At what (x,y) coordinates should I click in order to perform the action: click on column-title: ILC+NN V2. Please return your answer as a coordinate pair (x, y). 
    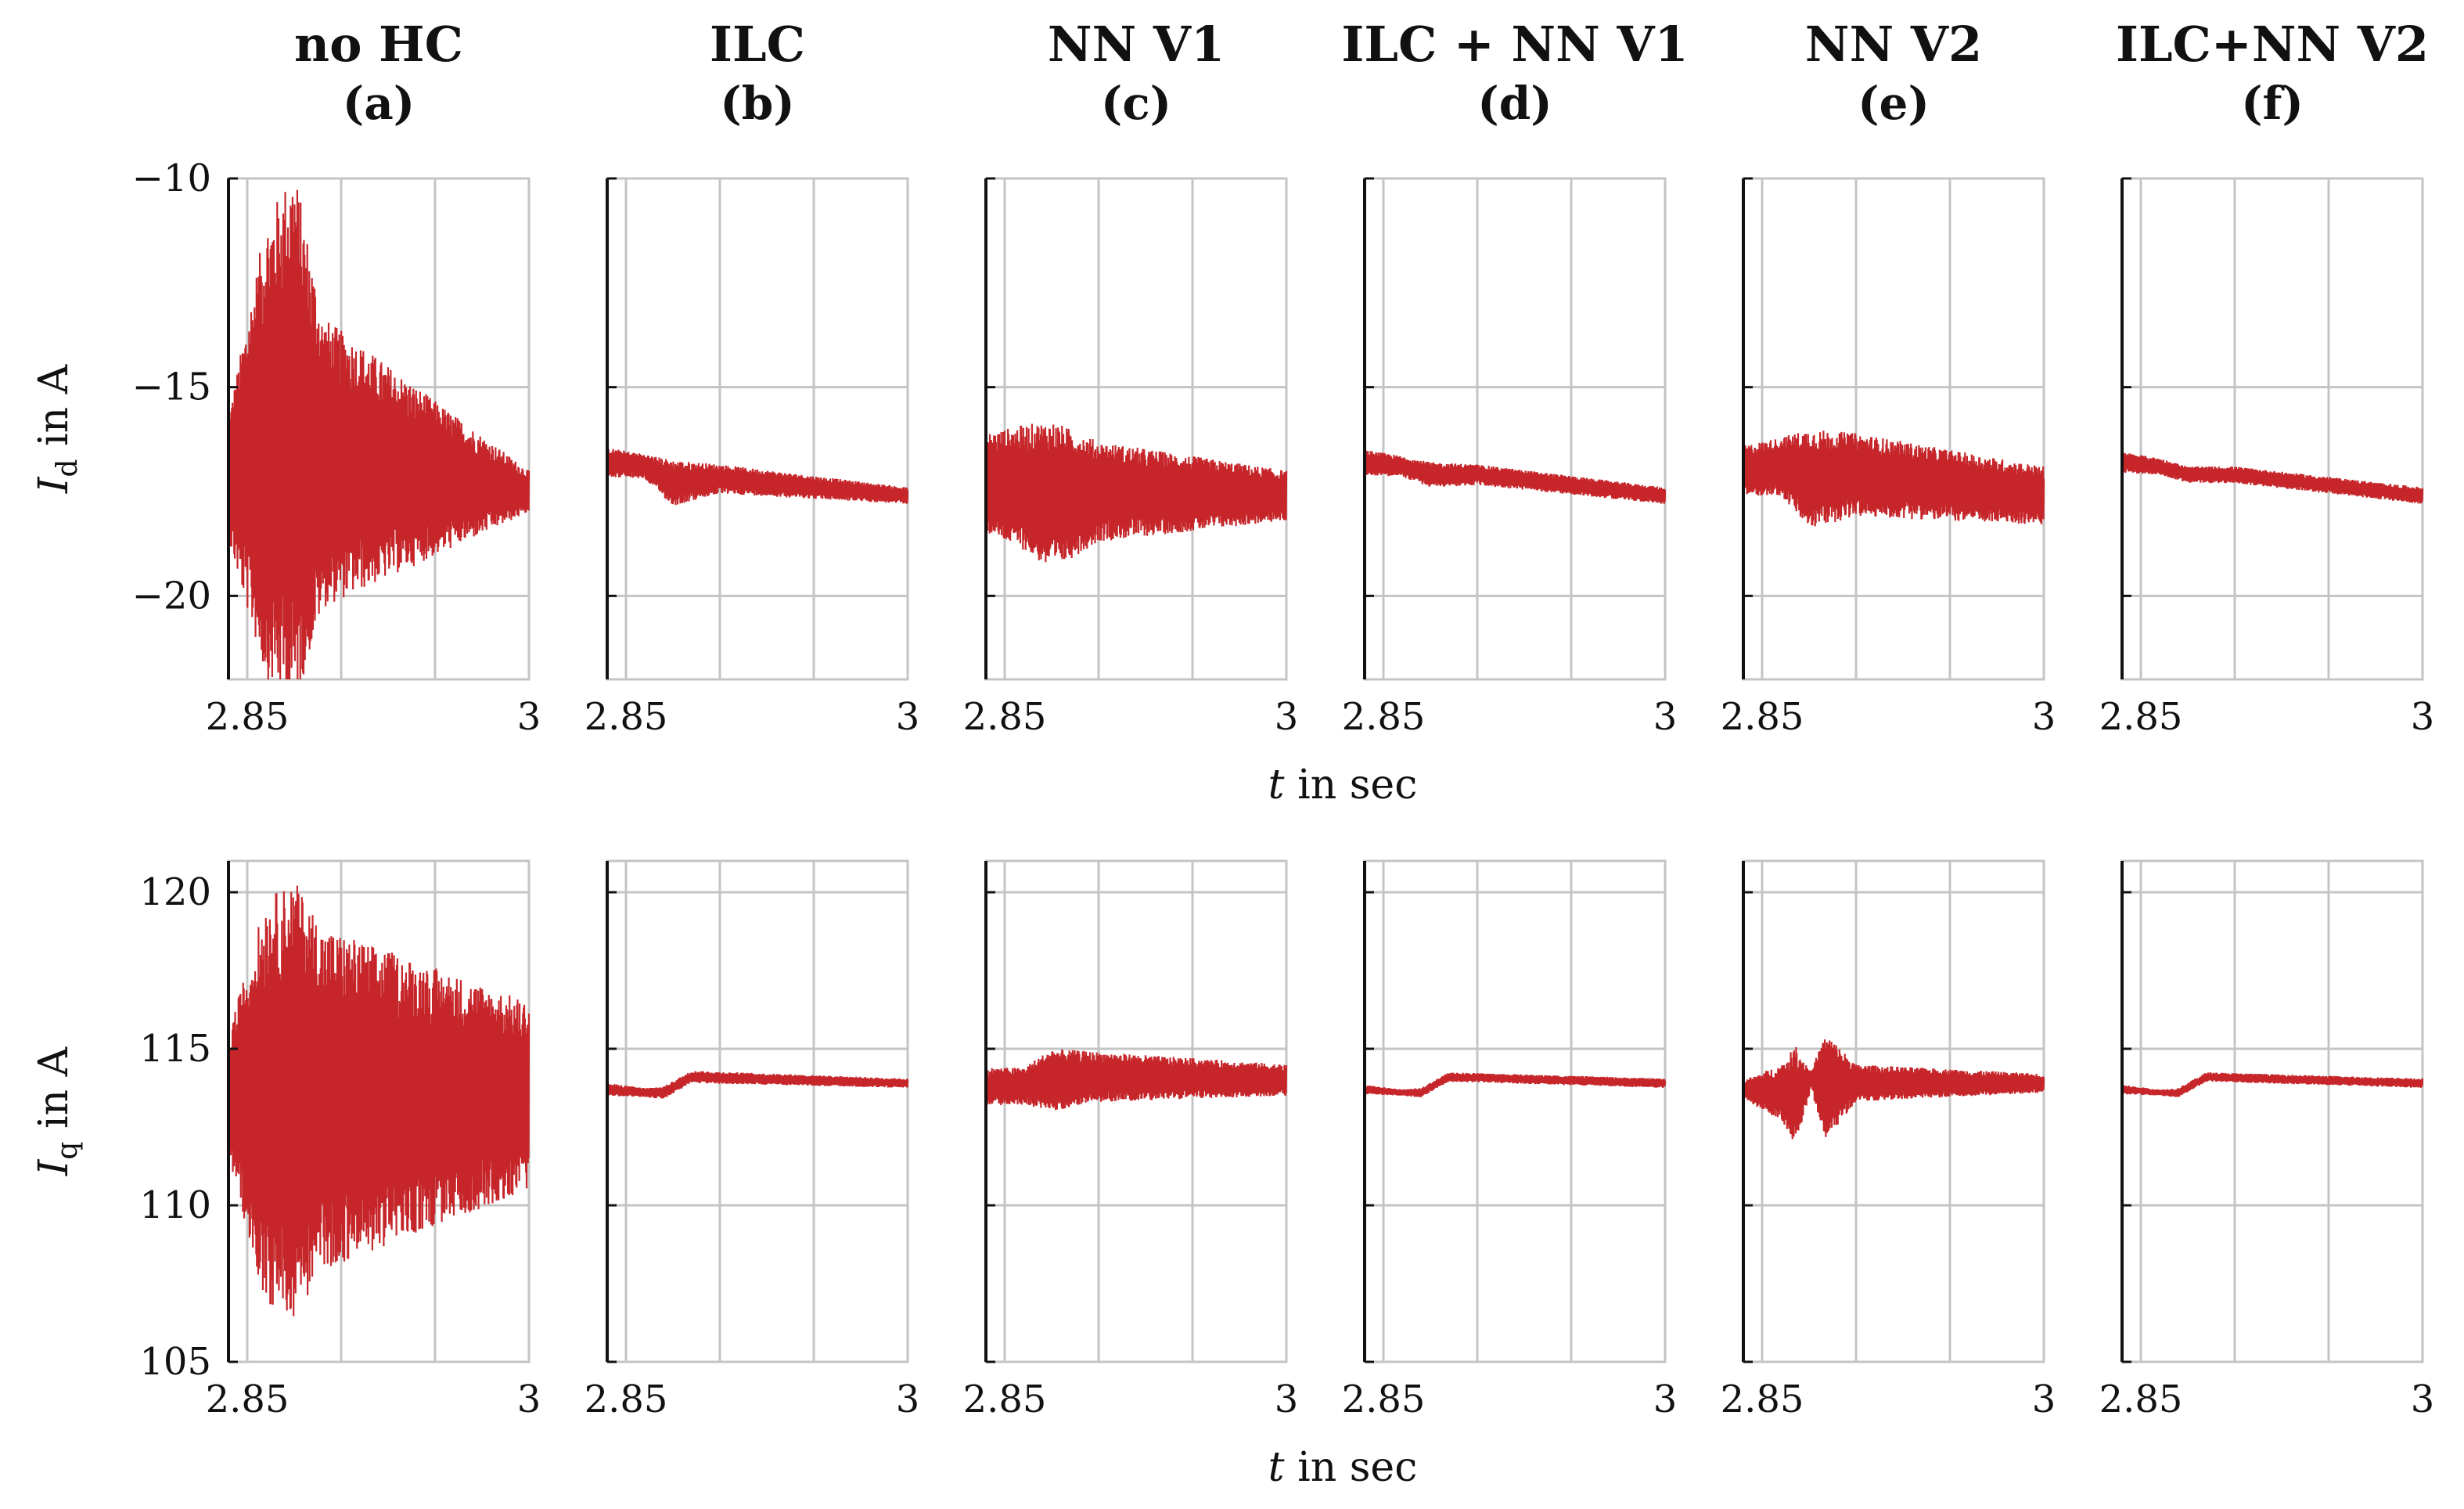
    Looking at the image, I should click on (2272, 44).